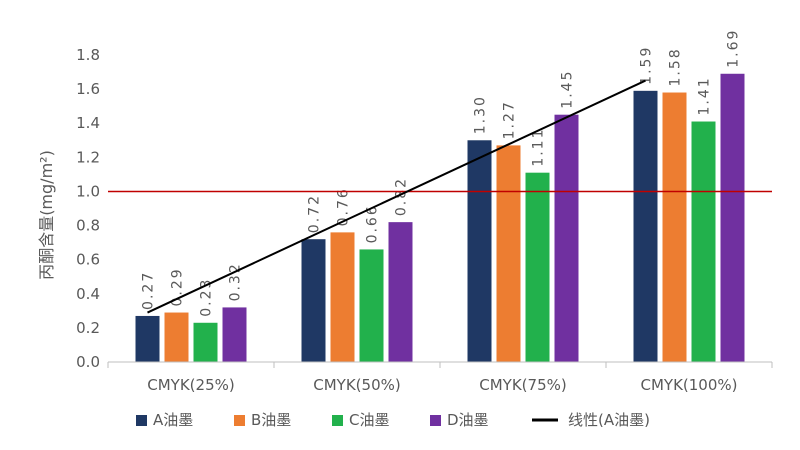 This screenshot has width=800, height=450. What do you see at coordinates (149, 290) in the screenshot?
I see `data-label: 0.27` at bounding box center [149, 290].